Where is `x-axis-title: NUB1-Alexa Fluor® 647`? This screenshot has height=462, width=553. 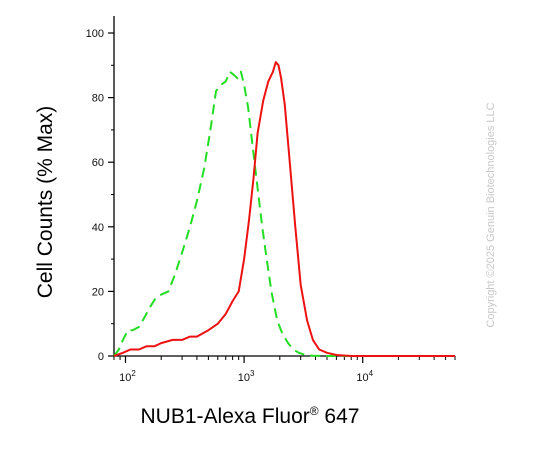
x-axis-title: NUB1-Alexa Fluor® 647 is located at coordinates (250, 416).